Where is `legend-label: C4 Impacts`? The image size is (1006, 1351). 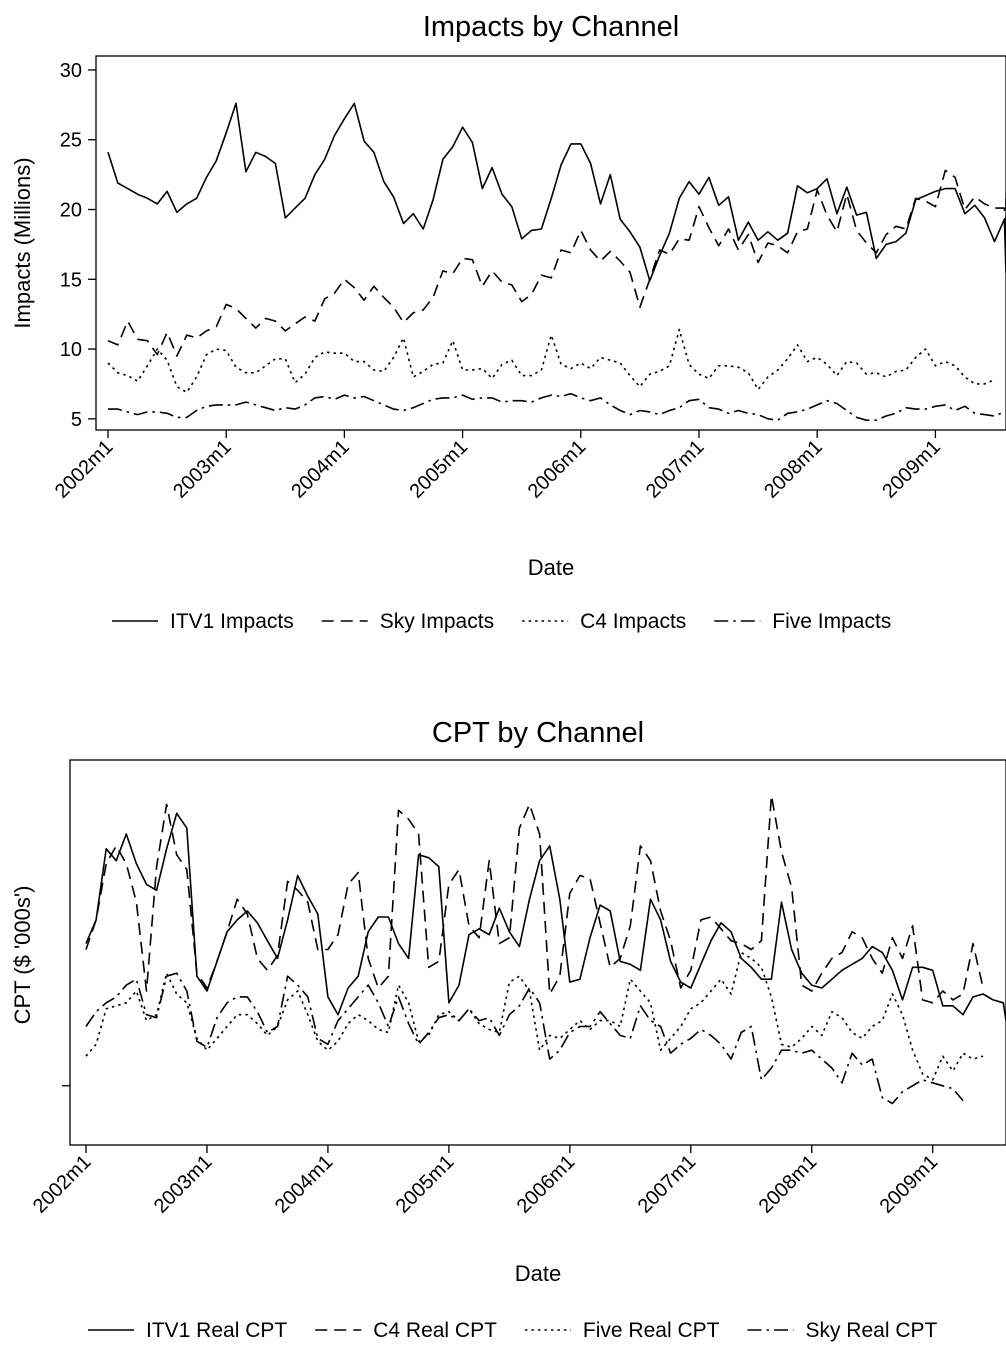 legend-label: C4 Impacts is located at coordinates (633, 621).